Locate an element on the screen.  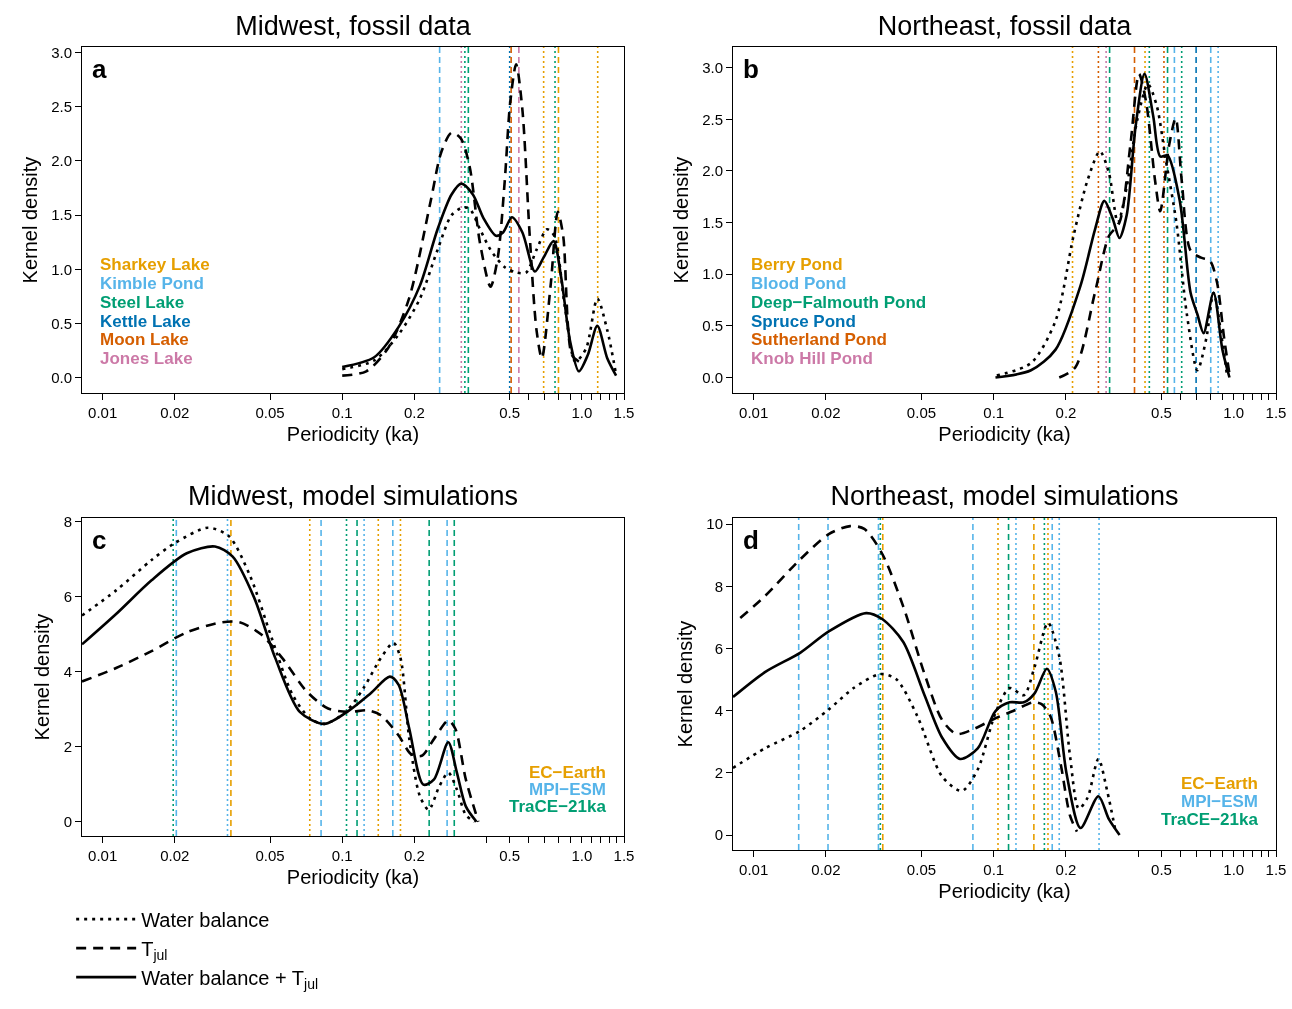
annotation: d is located at coordinates (751, 540).